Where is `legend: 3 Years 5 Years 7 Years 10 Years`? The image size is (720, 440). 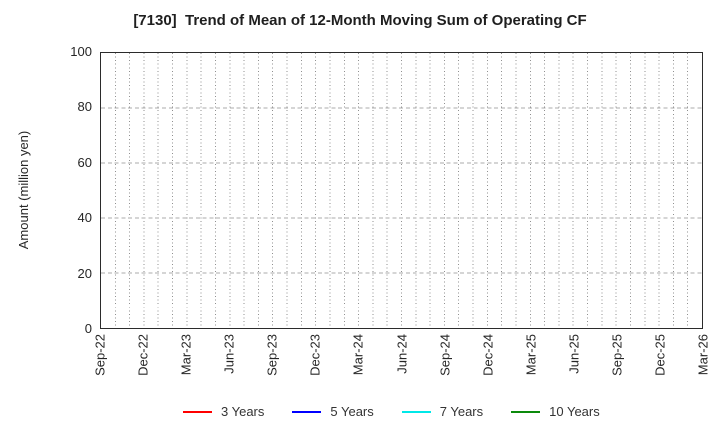
legend: 3 Years 5 Years 7 Years 10 Years is located at coordinates (391, 411).